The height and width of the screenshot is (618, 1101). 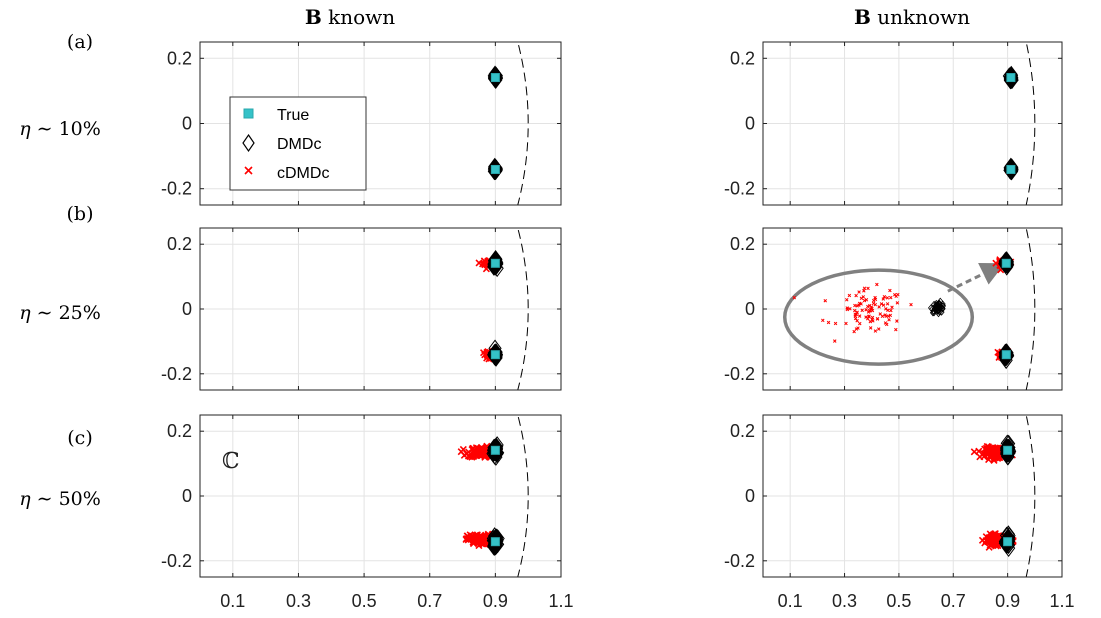 I want to click on row-label-25: η ∼ 25%, so click(x=60, y=313).